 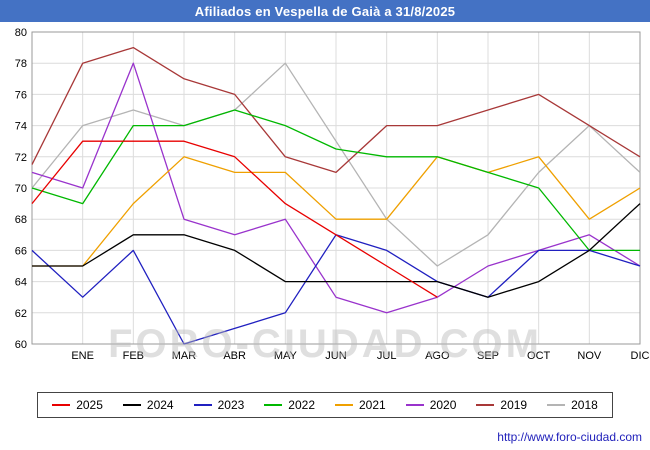 I want to click on legend-item-2020: 2020, so click(x=431, y=405).